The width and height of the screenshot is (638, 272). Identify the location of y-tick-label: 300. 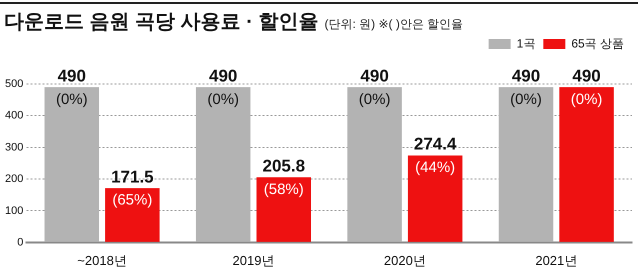
(14, 147).